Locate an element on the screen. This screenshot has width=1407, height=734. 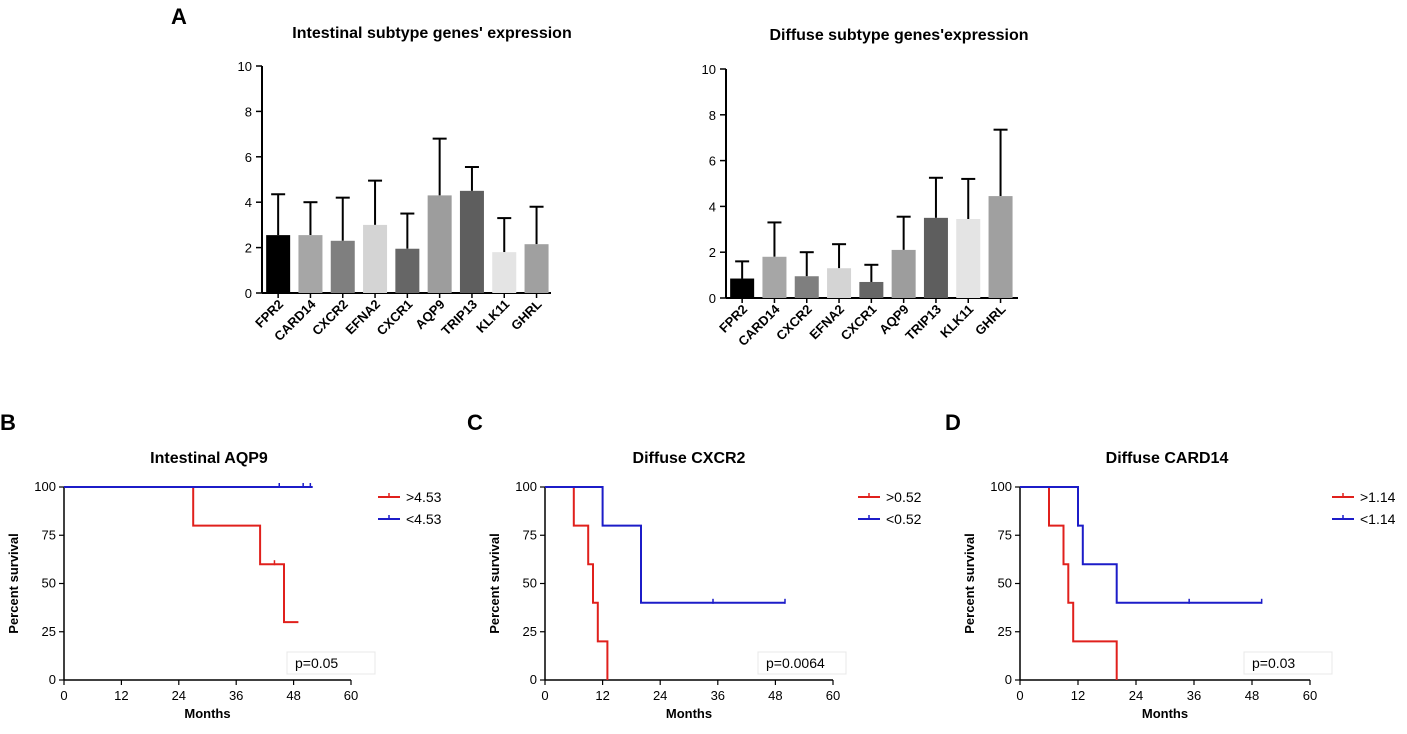
chart-title: Diffuse CXCR2 is located at coordinates (689, 458).